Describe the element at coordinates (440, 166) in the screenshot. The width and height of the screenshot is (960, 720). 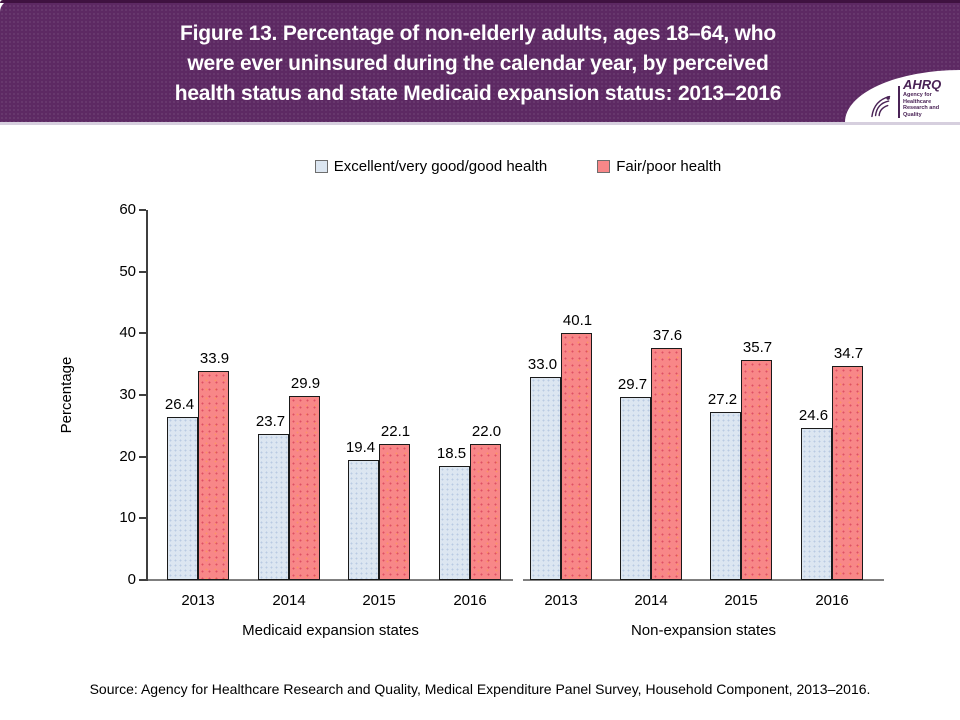
I see `legend-label-excellent: Excellent/very good/good health` at that location.